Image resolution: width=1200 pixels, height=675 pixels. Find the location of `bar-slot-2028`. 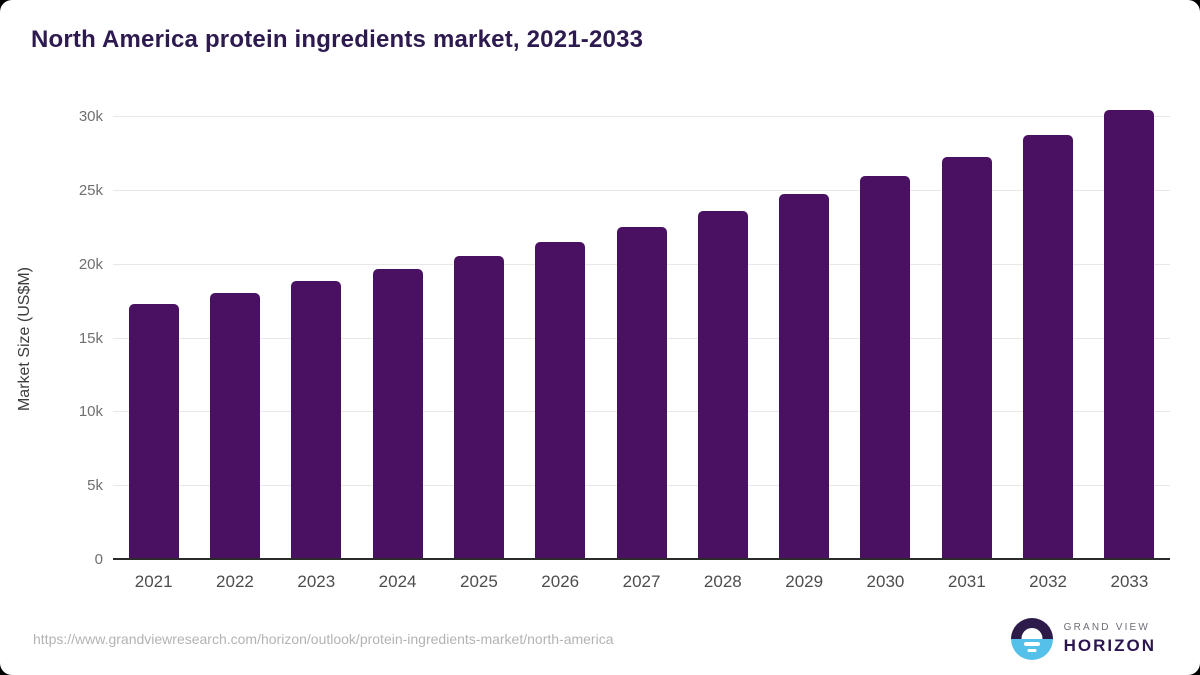

bar-slot-2028 is located at coordinates (722, 328).